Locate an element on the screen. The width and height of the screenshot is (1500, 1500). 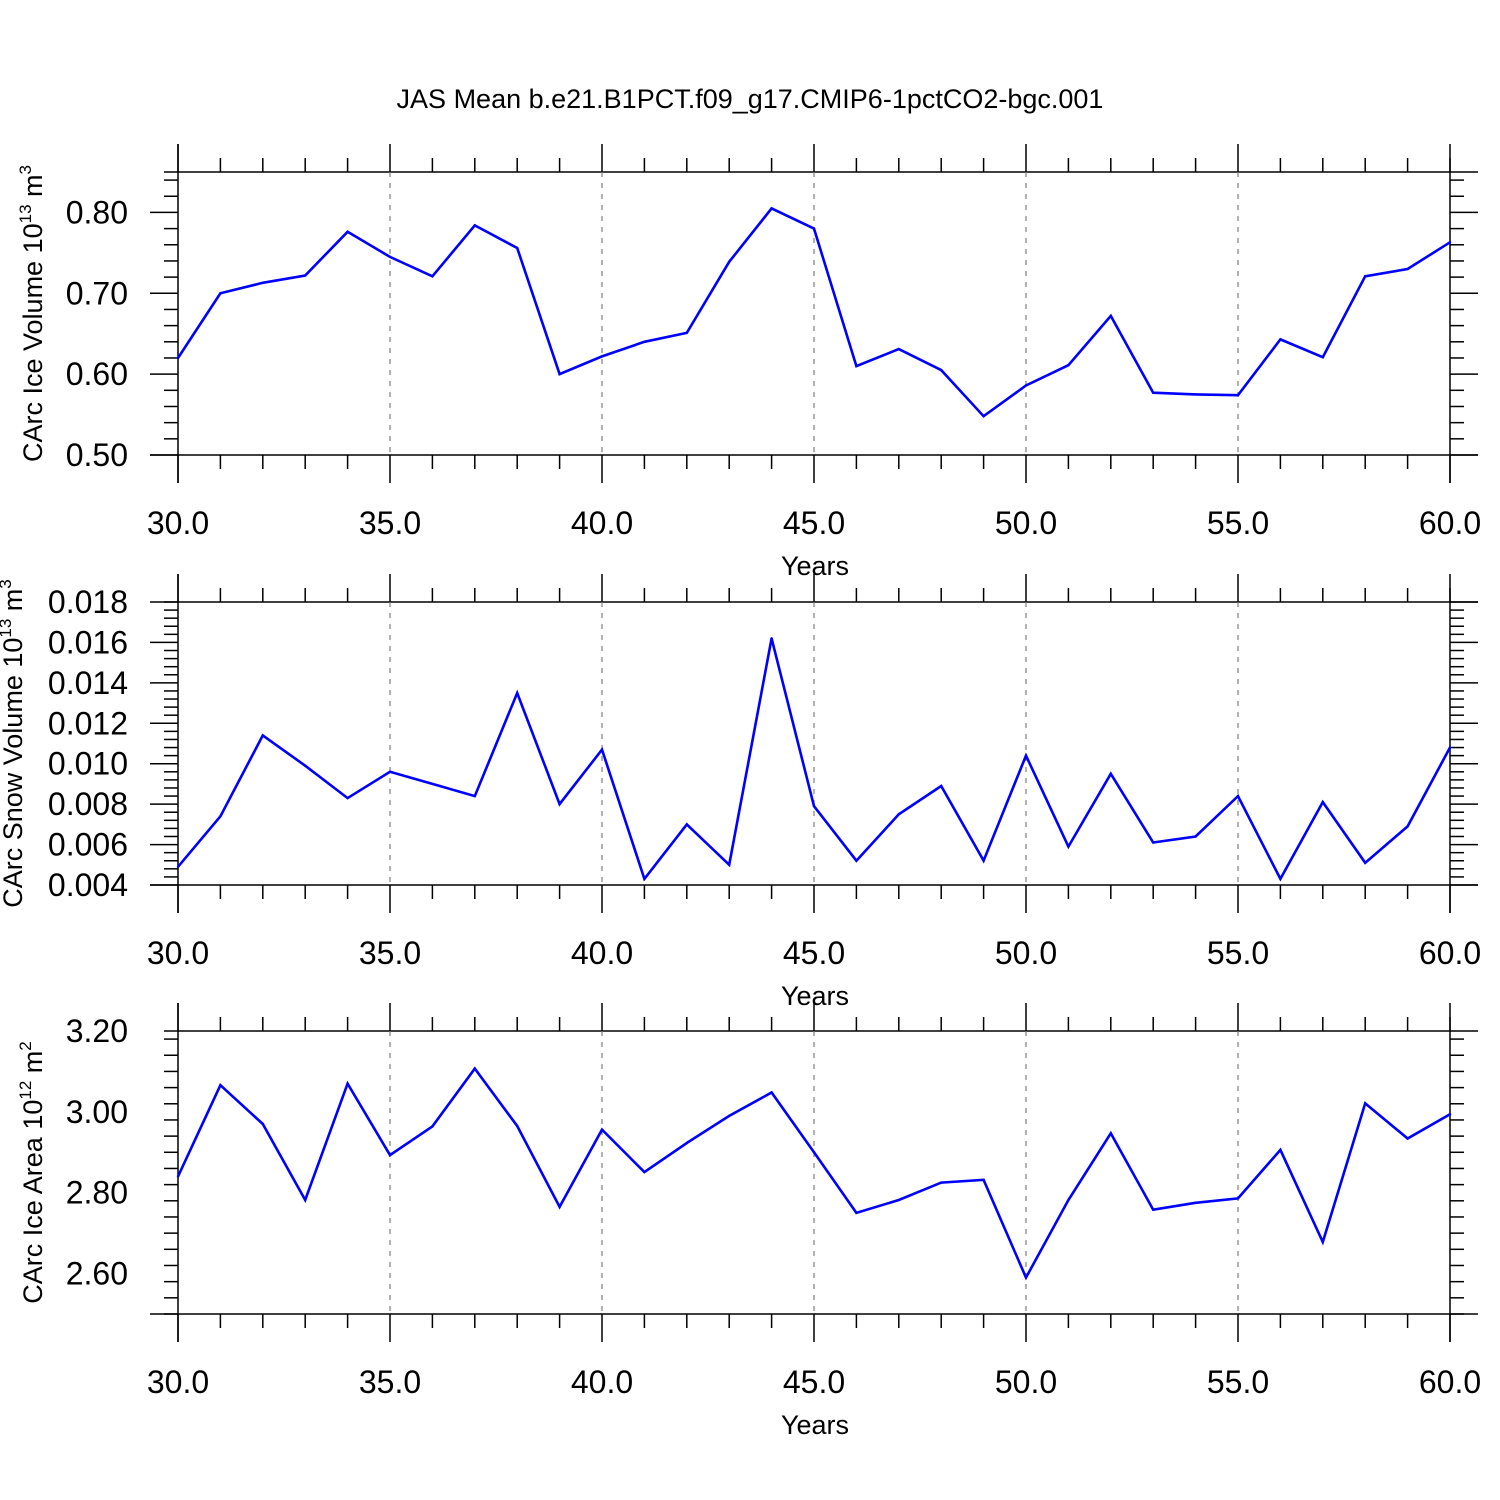
y-tick-label: 0.018 is located at coordinates (88, 602).